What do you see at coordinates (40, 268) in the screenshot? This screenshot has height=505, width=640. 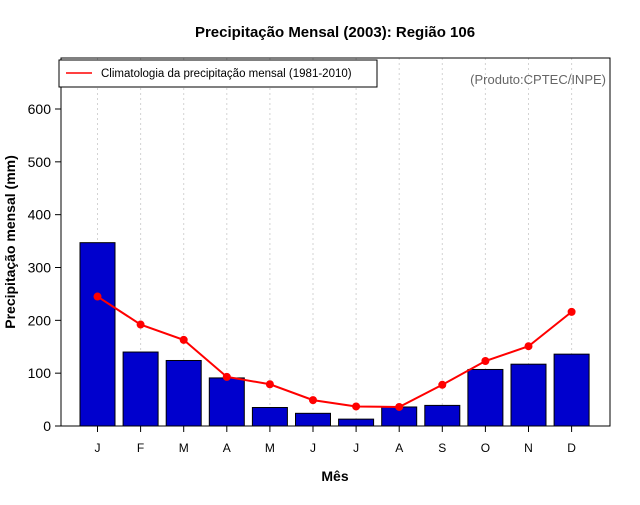 I see `y-tick-label: 300` at bounding box center [40, 268].